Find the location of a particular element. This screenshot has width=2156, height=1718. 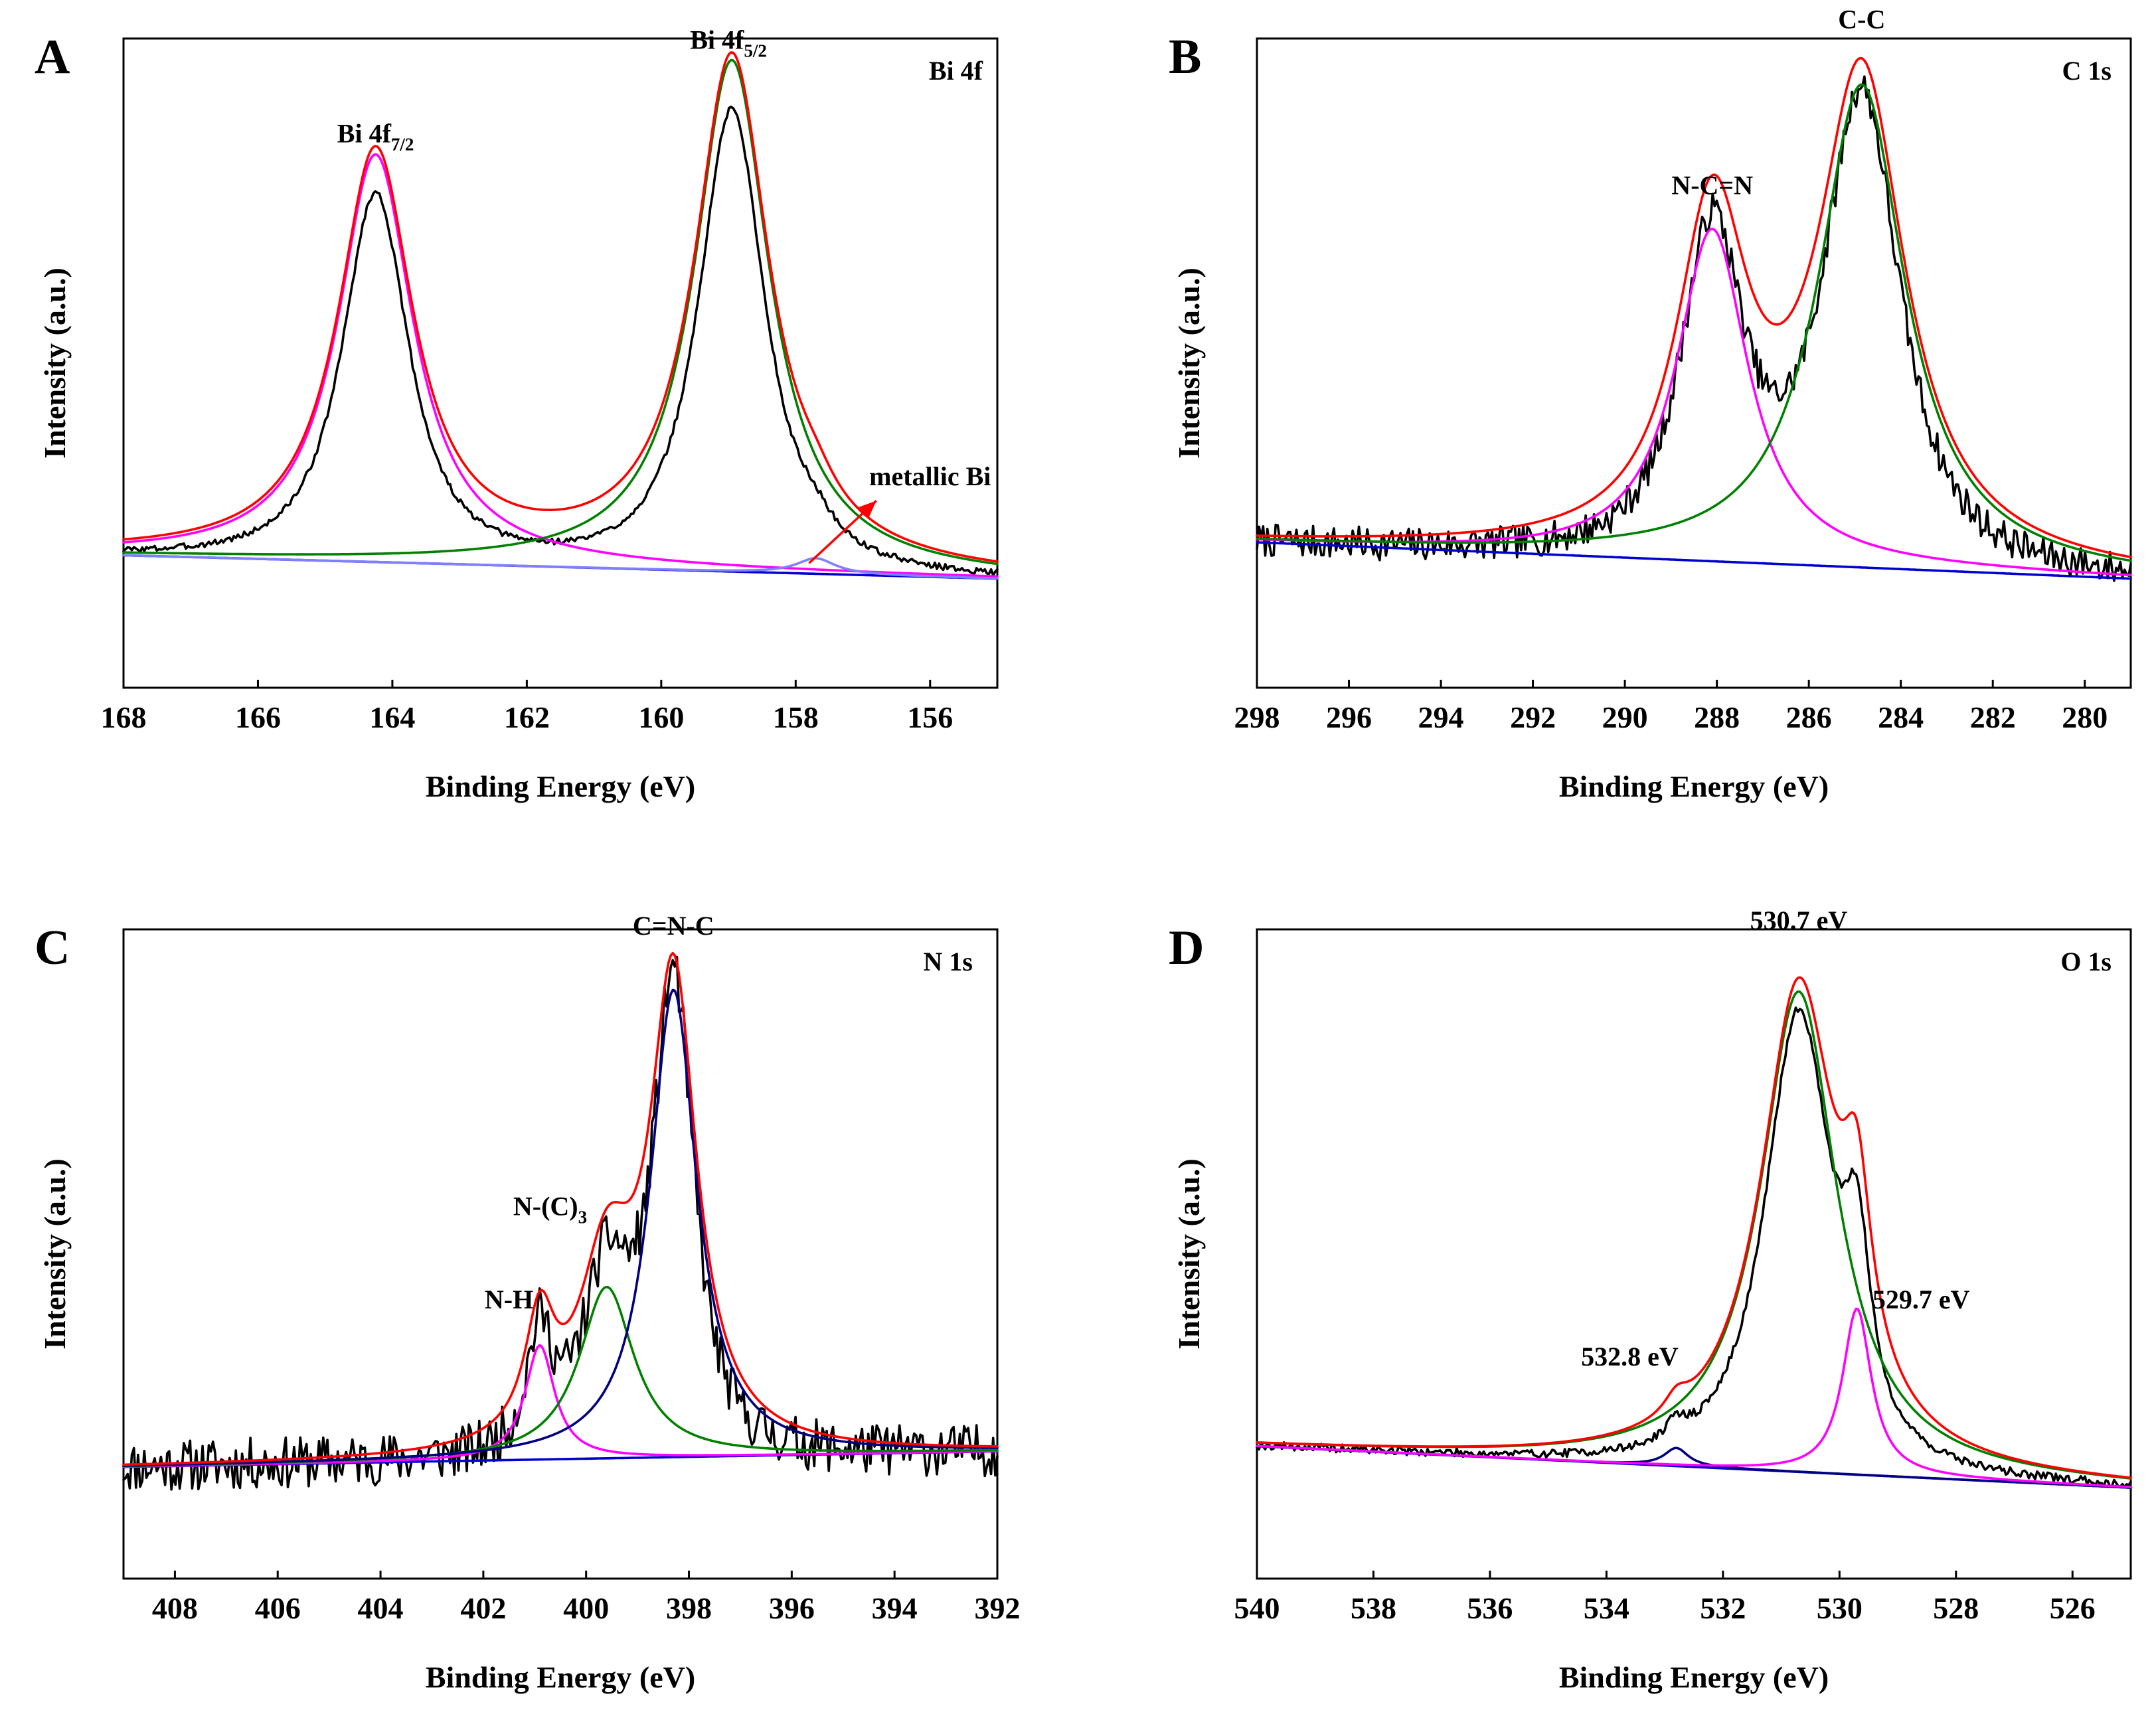

x-tick-label-c-8: 392 is located at coordinates (998, 1608).